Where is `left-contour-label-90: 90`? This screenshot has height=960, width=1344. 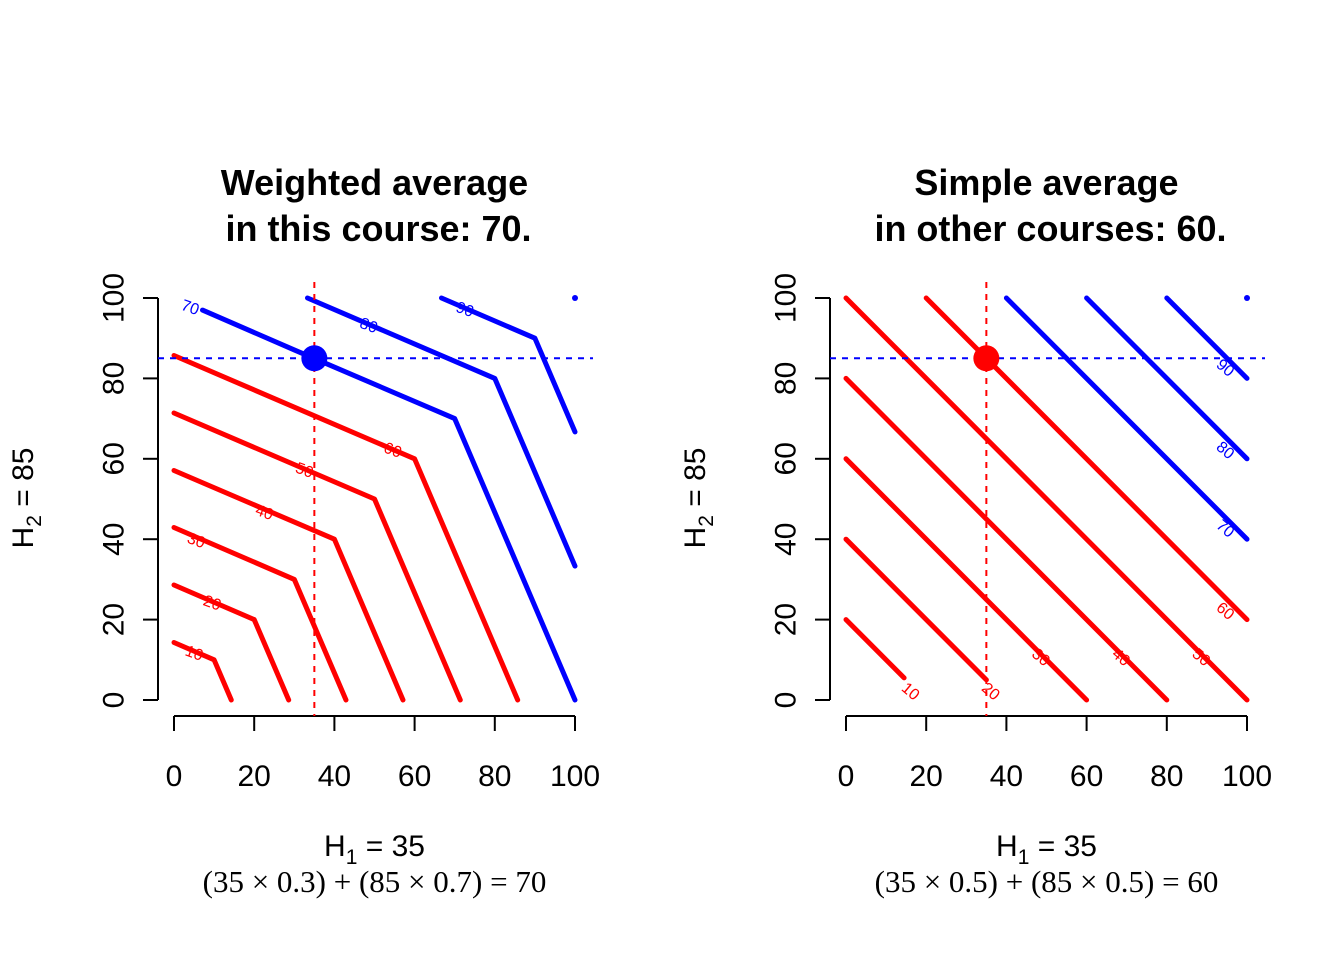
left-contour-label-90: 90 is located at coordinates (464, 310).